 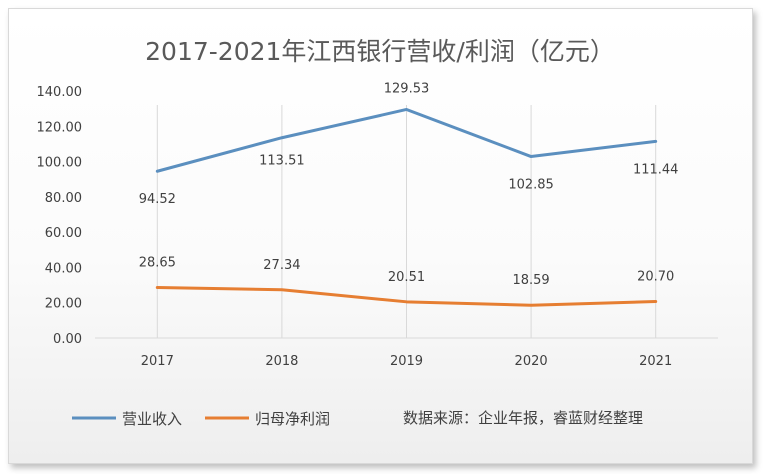 I want to click on y-tick-label: 100.00, so click(x=60, y=163).